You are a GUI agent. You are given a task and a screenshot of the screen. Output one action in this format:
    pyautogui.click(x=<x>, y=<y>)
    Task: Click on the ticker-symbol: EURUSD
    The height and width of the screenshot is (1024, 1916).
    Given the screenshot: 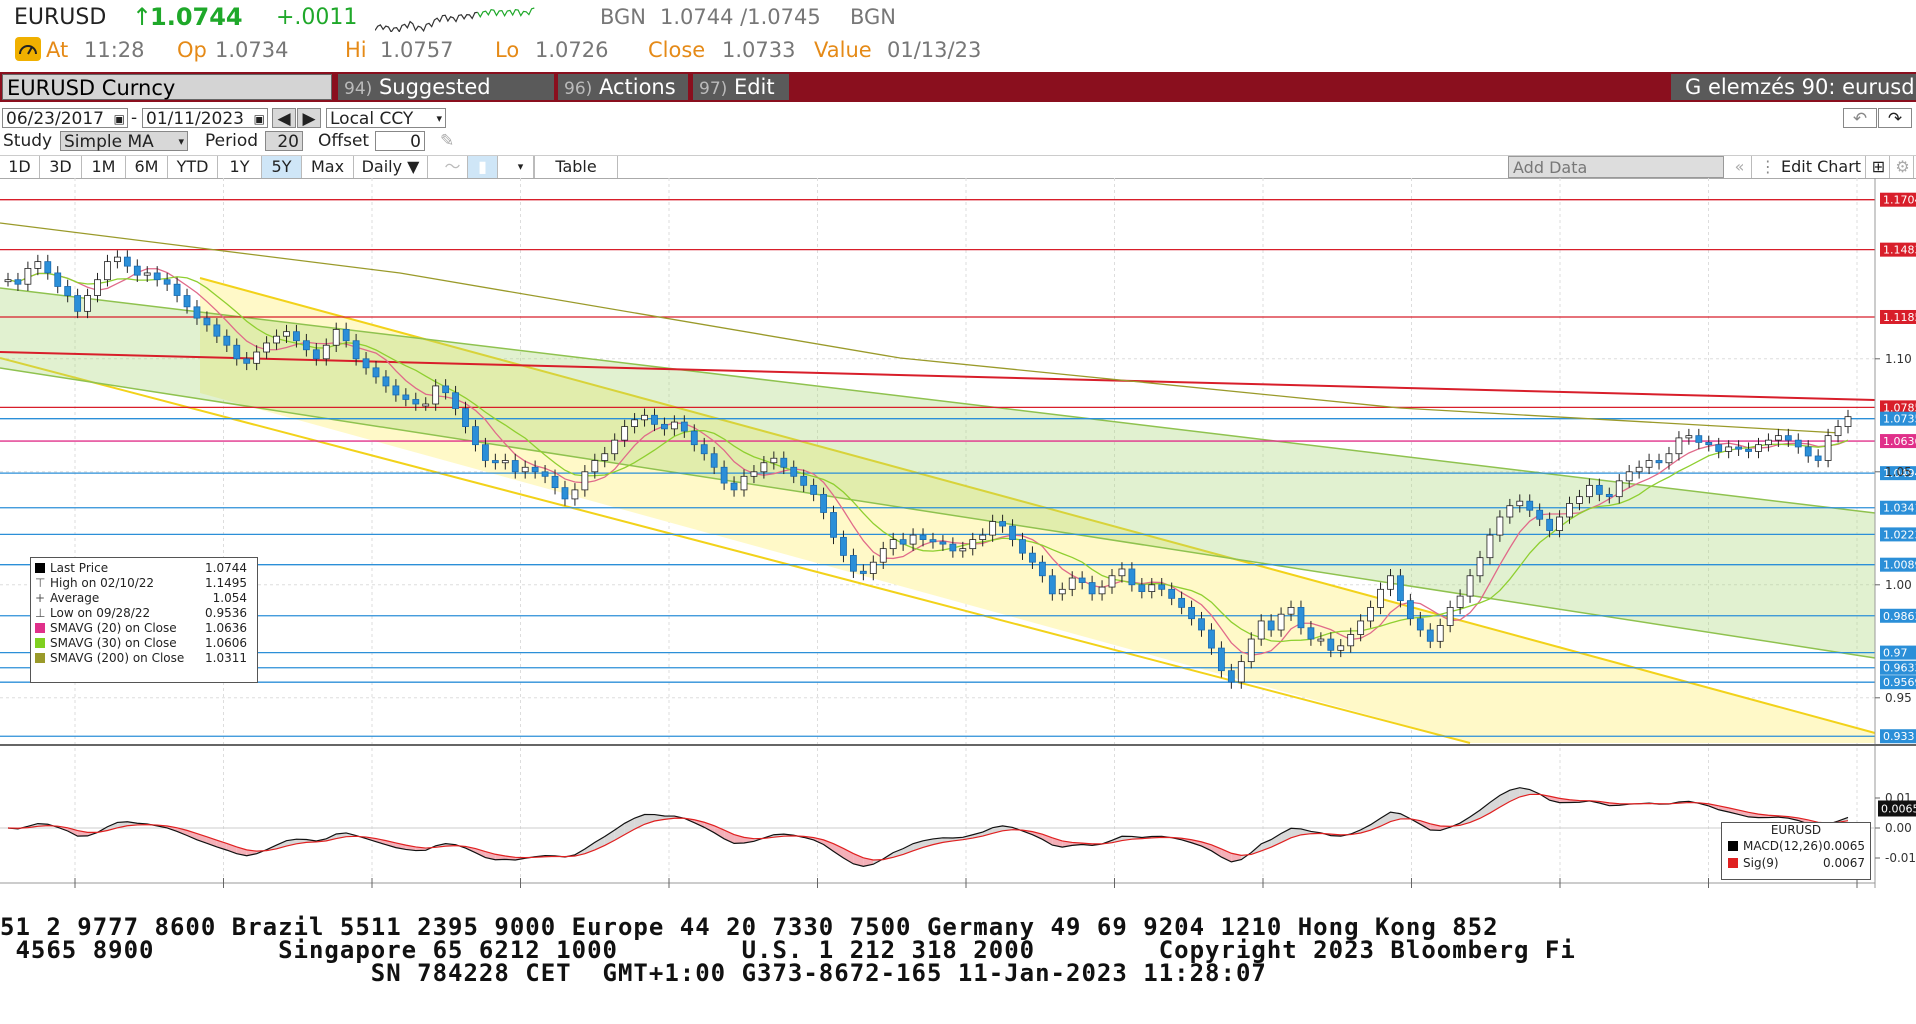 What is the action you would take?
    pyautogui.click(x=60, y=17)
    